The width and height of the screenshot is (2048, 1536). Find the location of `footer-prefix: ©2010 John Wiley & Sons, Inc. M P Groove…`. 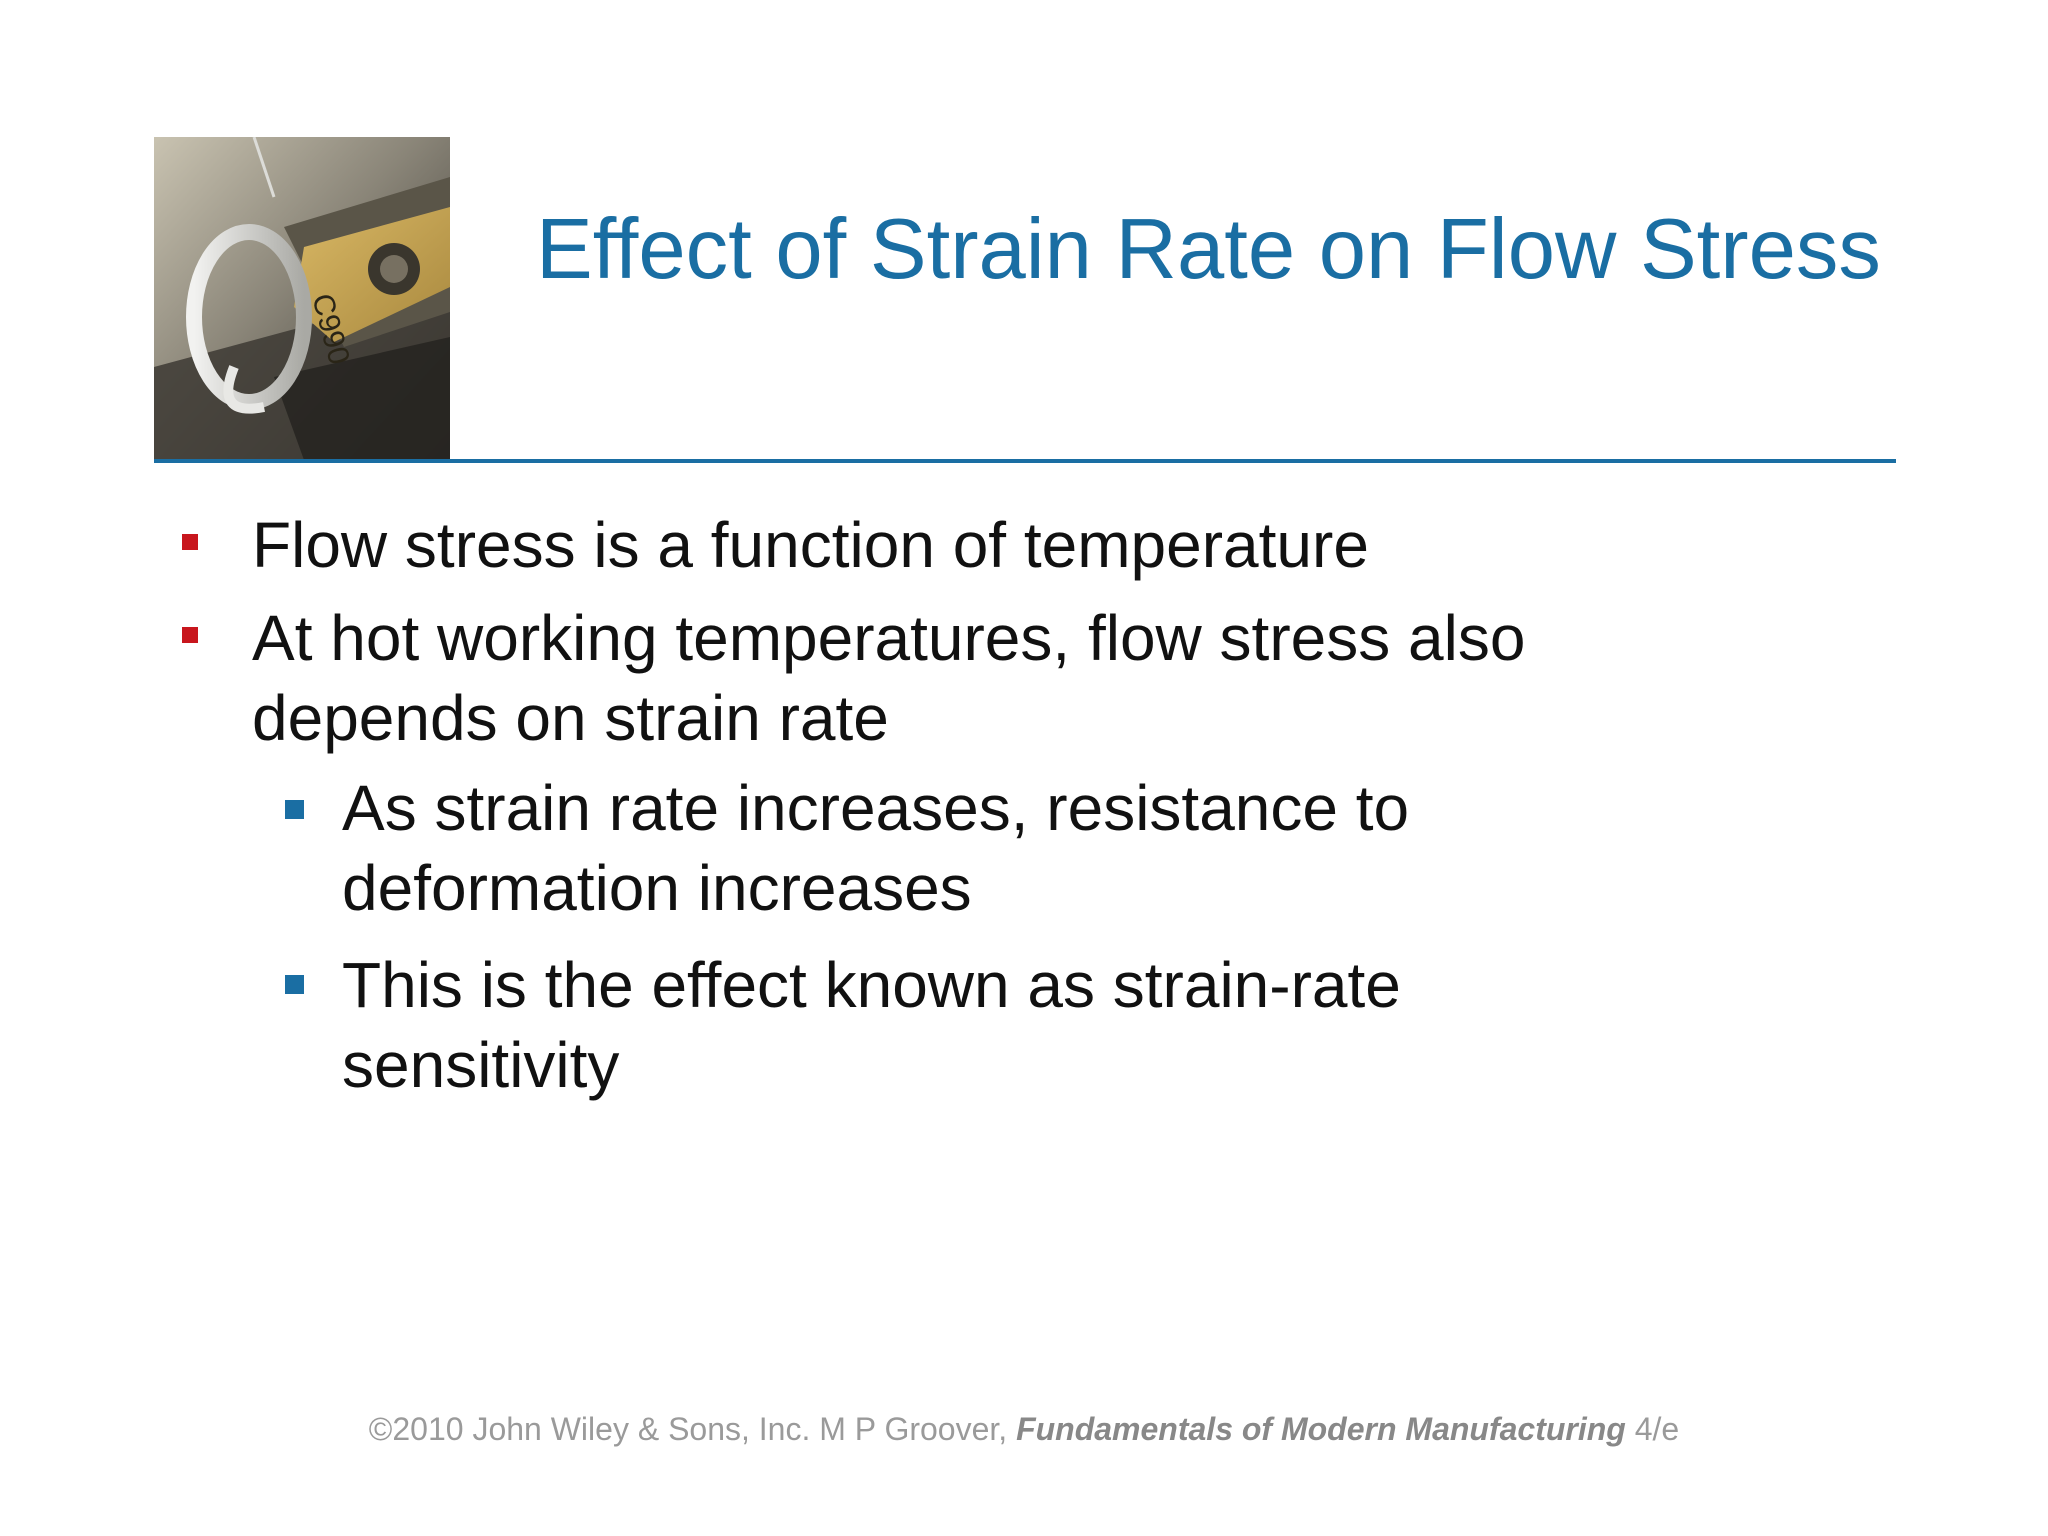

footer-prefix: ©2010 John Wiley & Sons, Inc. M P Groove… is located at coordinates (692, 1429).